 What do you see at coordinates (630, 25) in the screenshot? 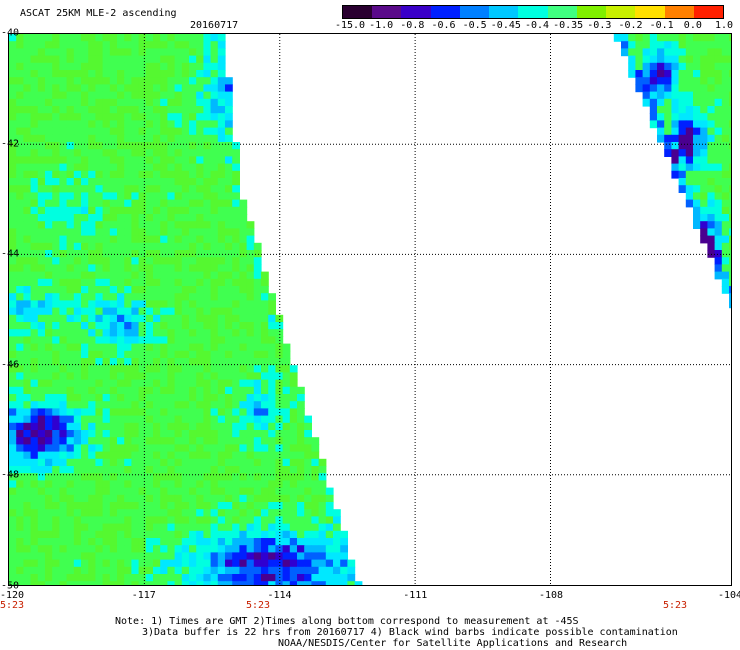
I see `colorbar-tick-label: -0.2` at bounding box center [630, 25].